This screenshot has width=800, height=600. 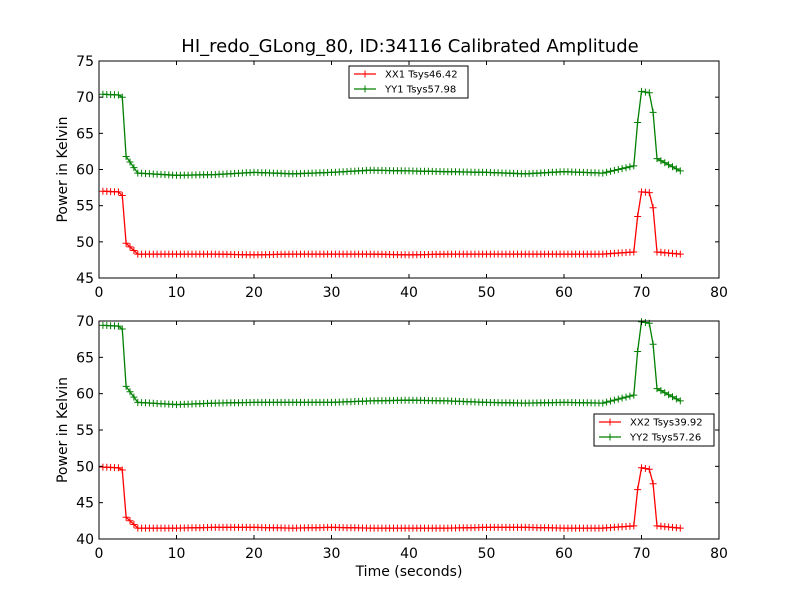 What do you see at coordinates (665, 438) in the screenshot?
I see `legend-label: YY2 Tsys57.26` at bounding box center [665, 438].